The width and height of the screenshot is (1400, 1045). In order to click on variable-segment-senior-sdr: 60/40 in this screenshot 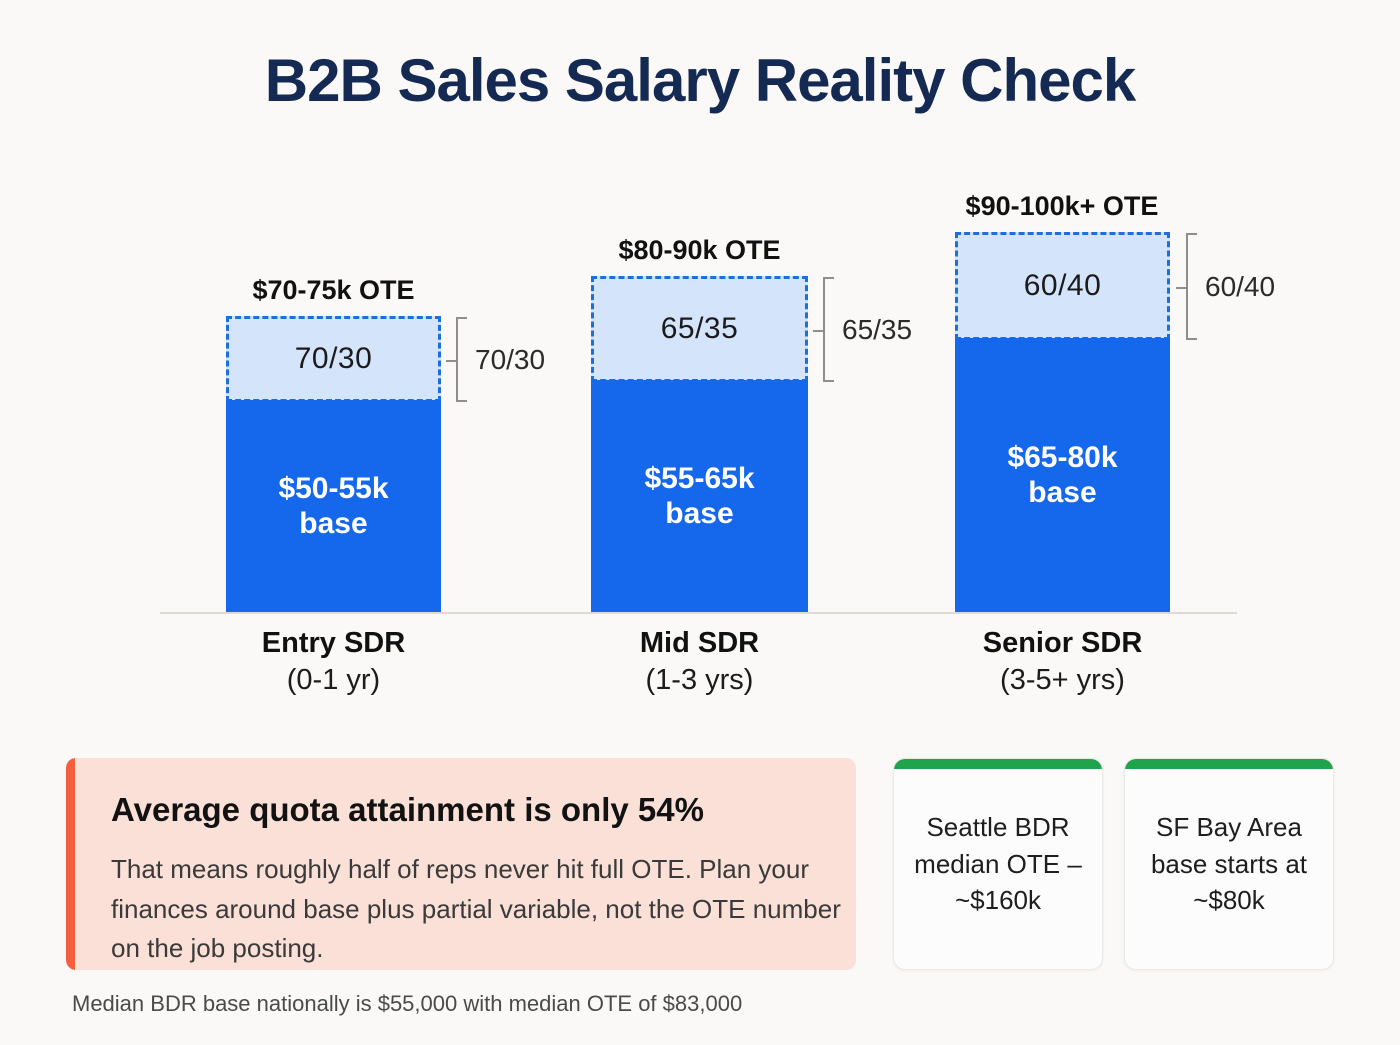, I will do `click(1062, 286)`.